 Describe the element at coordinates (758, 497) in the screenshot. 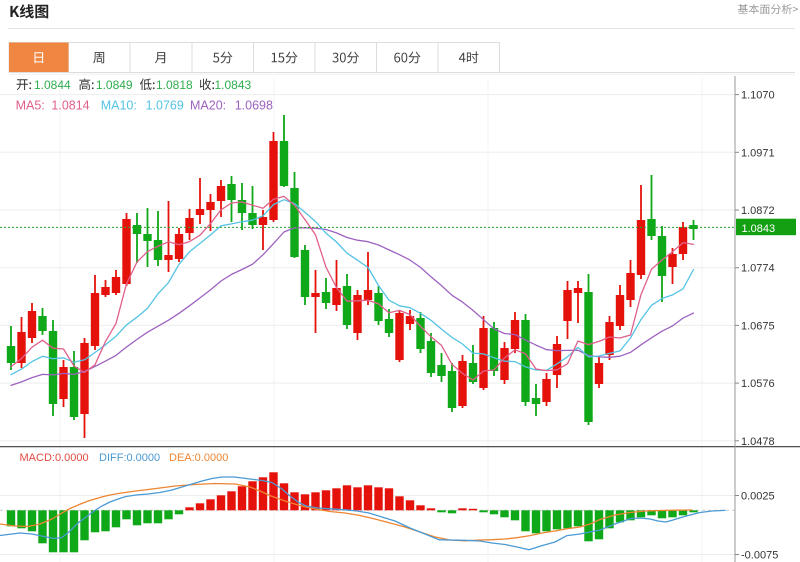

I see `svg-text: 0.0025` at that location.